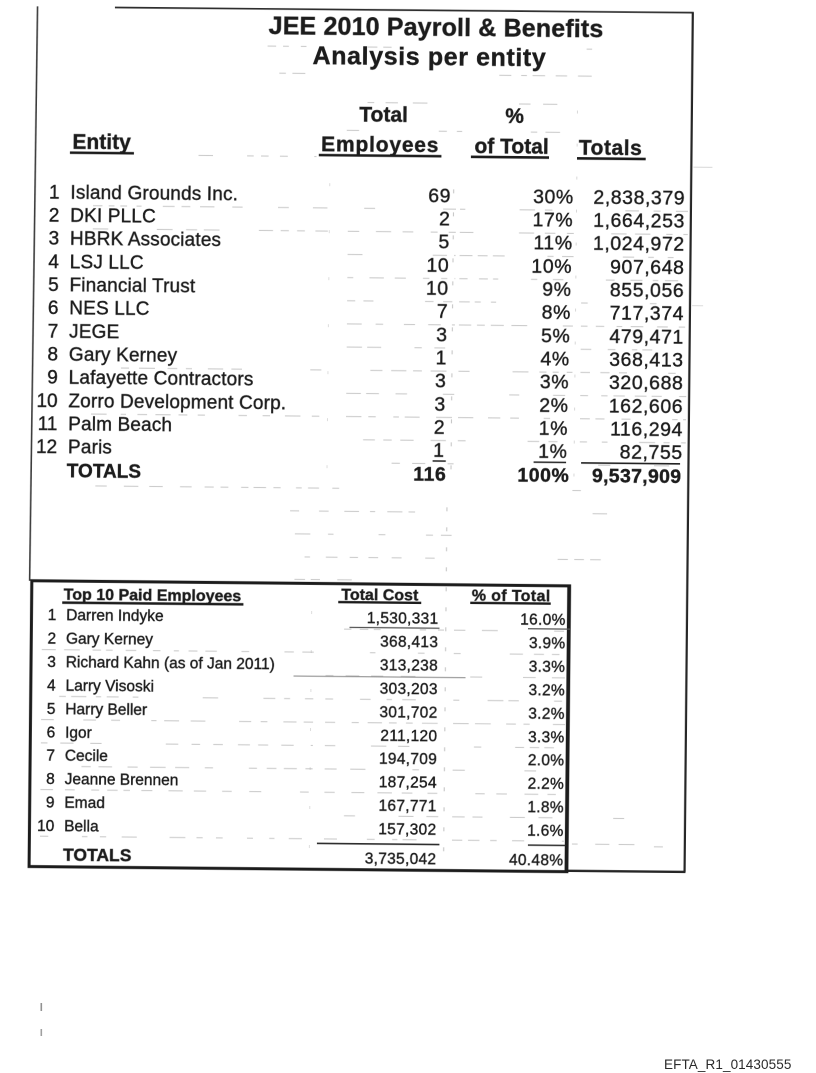 The image size is (816, 1073). Describe the element at coordinates (647, 314) in the screenshot. I see `svg-text: 717,374` at that location.